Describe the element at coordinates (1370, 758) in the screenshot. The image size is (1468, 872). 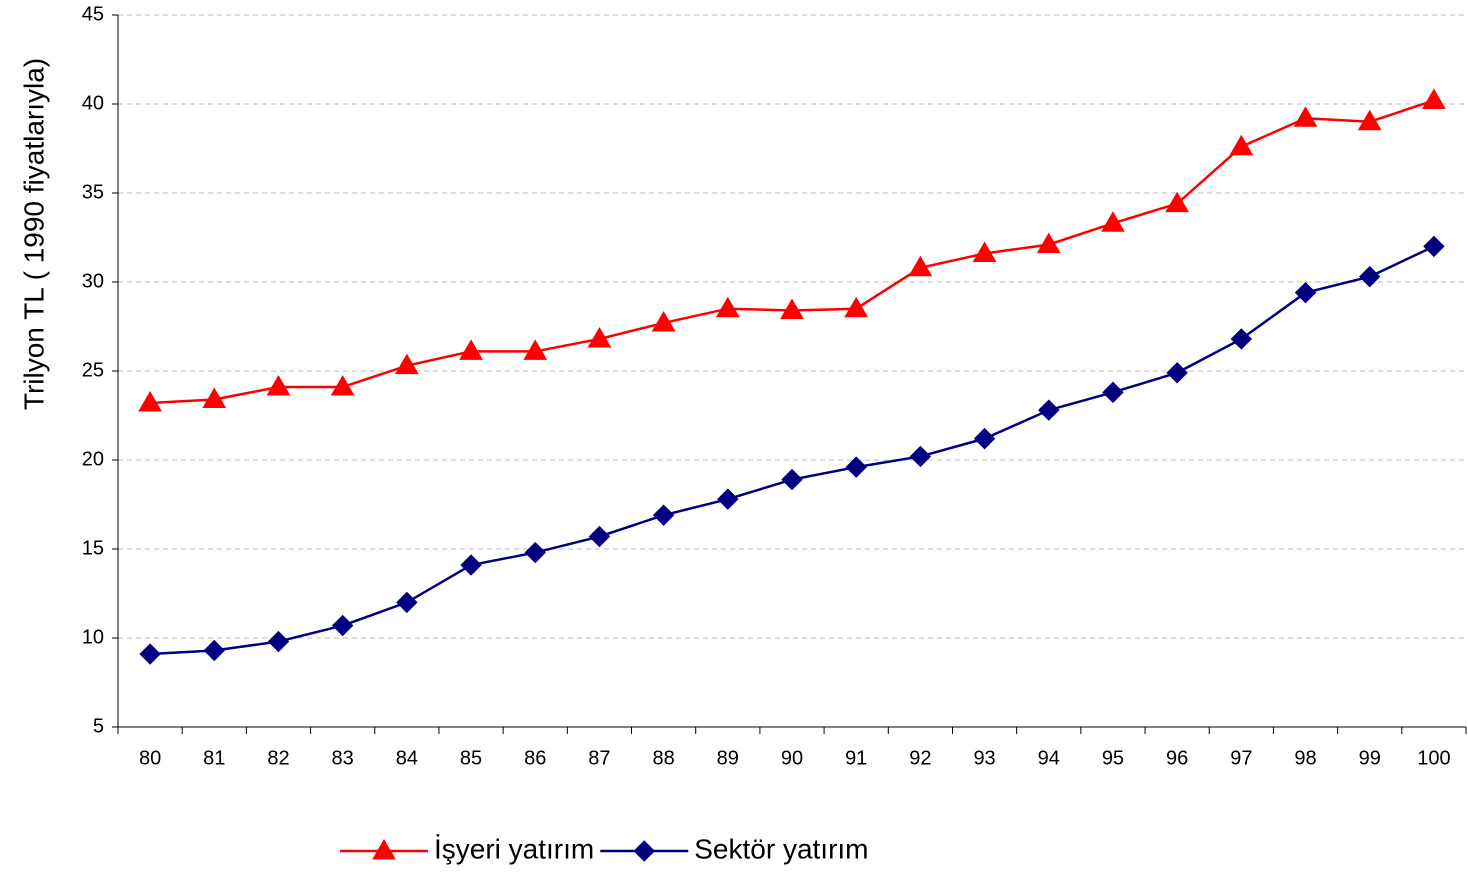
I see `x-tick-label: 99` at that location.